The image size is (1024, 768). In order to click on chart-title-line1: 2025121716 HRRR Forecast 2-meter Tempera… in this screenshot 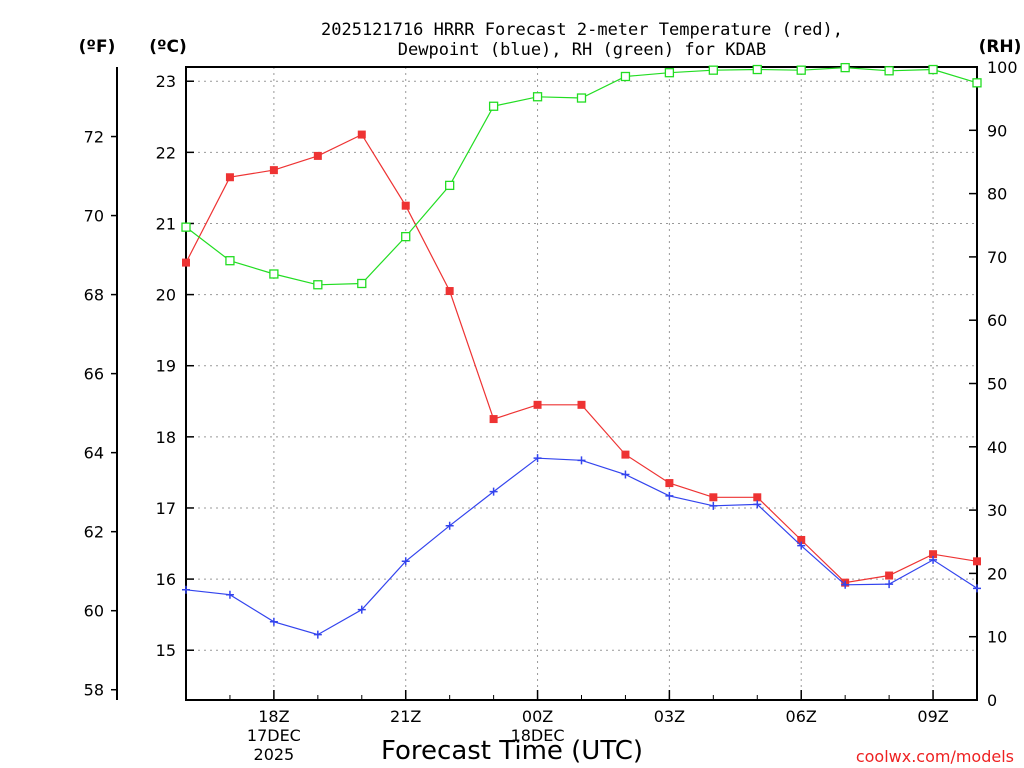, I will do `click(582, 30)`.